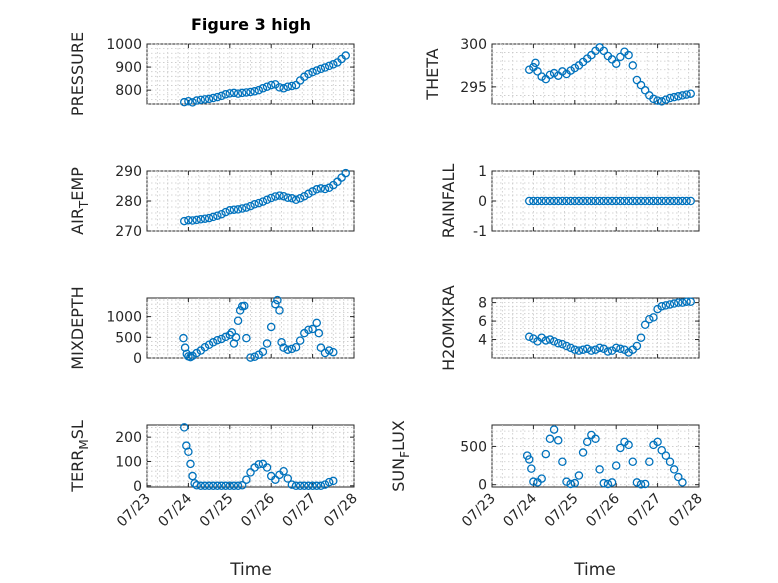 The height and width of the screenshot is (583, 778). What do you see at coordinates (79, 201) in the screenshot?
I see `ylabel-air-temp: AIRTEMP` at bounding box center [79, 201].